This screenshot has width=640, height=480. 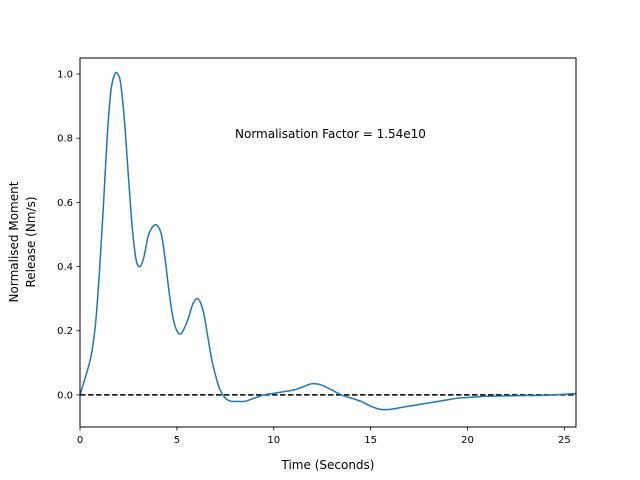 What do you see at coordinates (65, 75) in the screenshot?
I see `y-tick-label: 1.0` at bounding box center [65, 75].